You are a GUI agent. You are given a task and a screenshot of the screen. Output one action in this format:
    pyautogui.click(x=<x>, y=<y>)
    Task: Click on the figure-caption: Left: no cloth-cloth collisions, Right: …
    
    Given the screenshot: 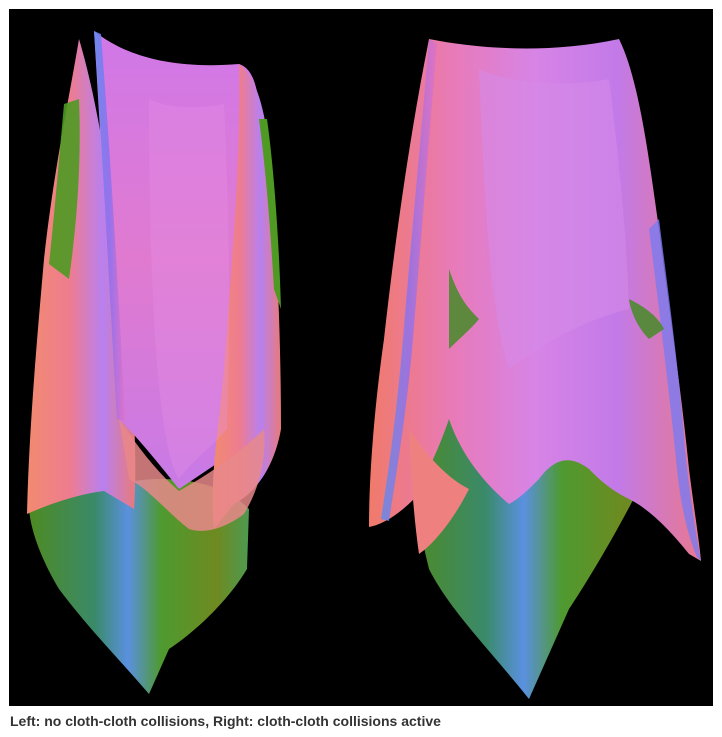 What is the action you would take?
    pyautogui.click(x=225, y=721)
    